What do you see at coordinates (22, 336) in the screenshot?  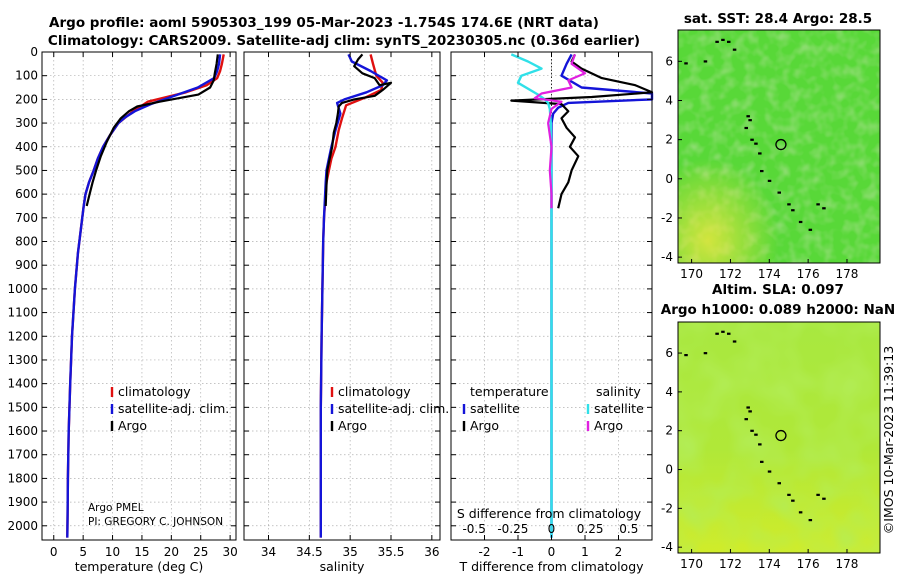 I see `y-tick-label: 1200` at bounding box center [22, 336].